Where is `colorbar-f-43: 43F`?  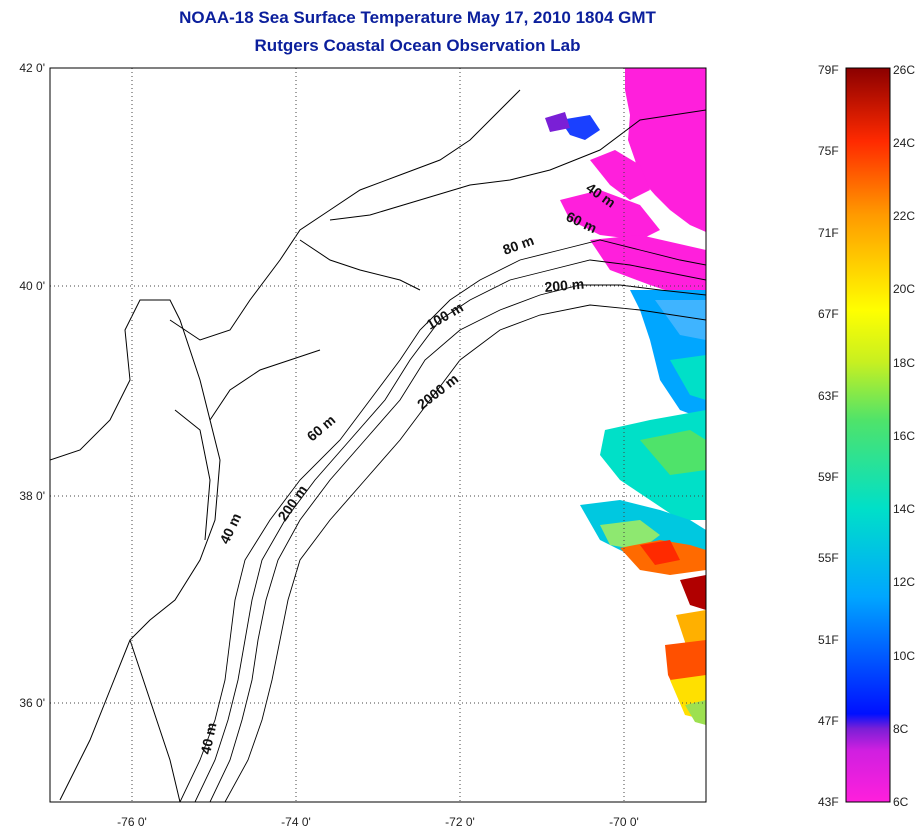
colorbar-f-43: 43F is located at coordinates (828, 802).